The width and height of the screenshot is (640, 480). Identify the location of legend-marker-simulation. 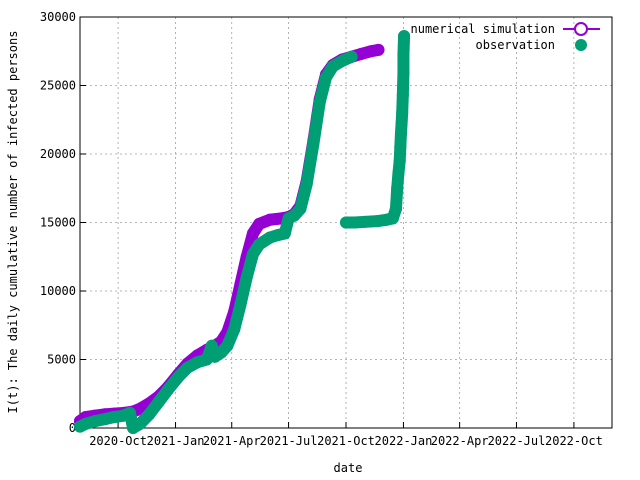
(581, 29).